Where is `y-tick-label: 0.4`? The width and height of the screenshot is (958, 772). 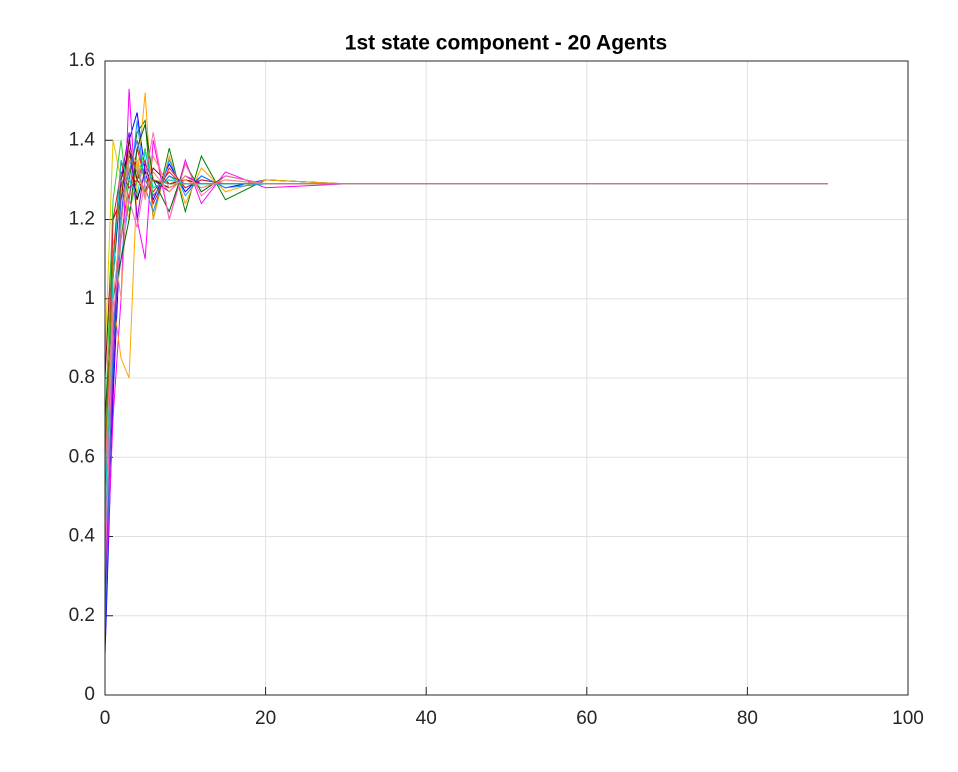
y-tick-label: 0.4 is located at coordinates (82, 536).